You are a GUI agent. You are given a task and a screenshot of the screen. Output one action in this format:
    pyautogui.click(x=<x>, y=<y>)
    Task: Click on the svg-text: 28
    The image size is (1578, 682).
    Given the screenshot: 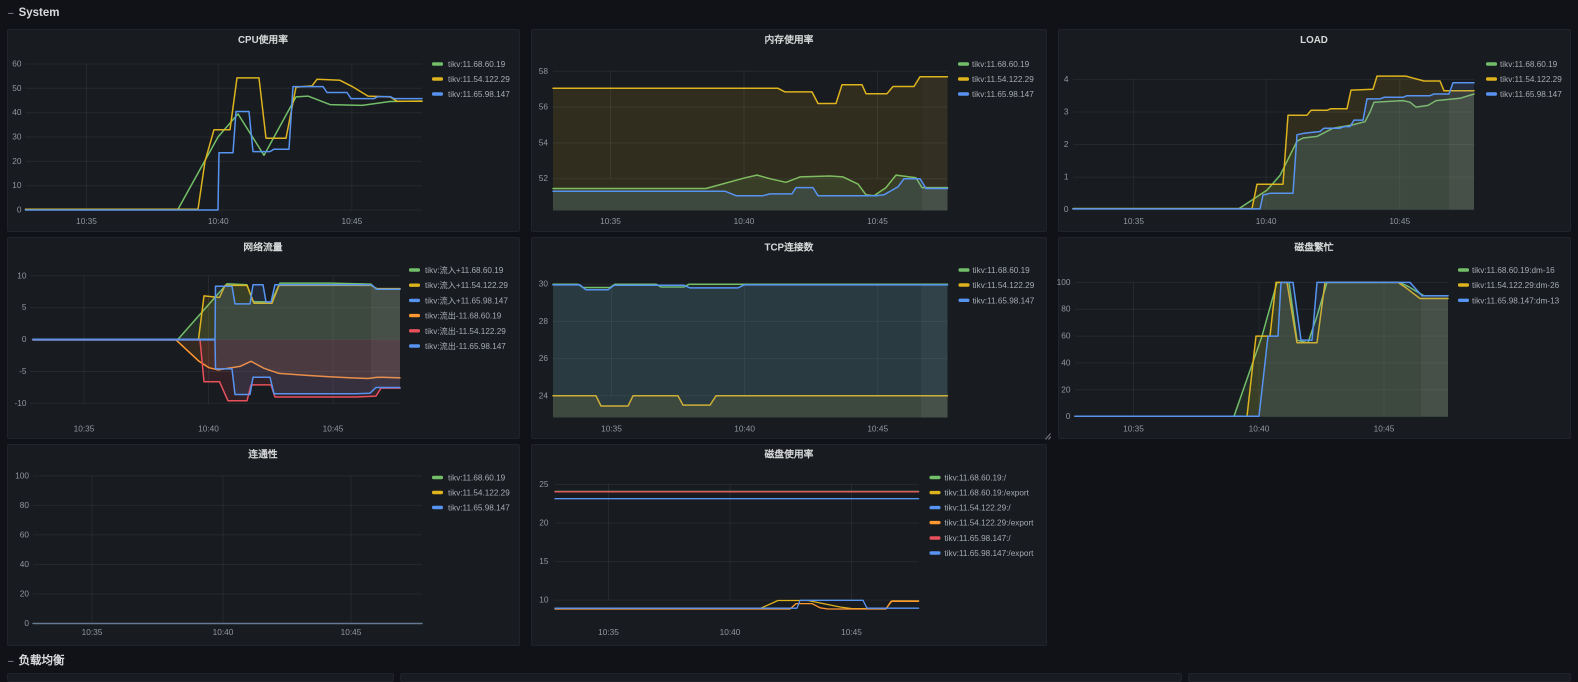 What is the action you would take?
    pyautogui.click(x=544, y=321)
    